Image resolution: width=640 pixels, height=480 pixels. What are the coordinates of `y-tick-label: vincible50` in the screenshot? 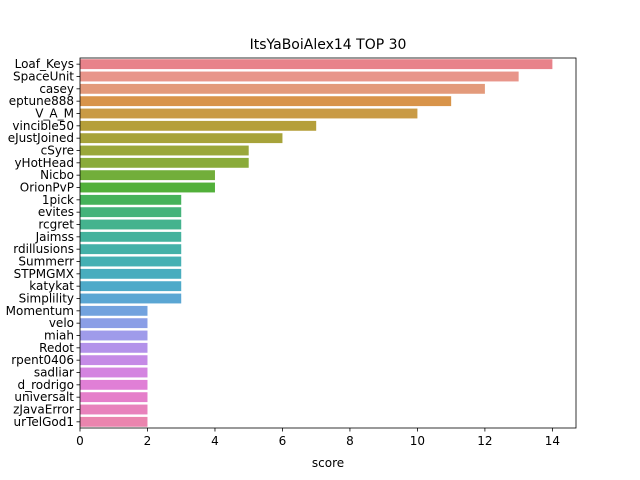 It's located at (43, 126).